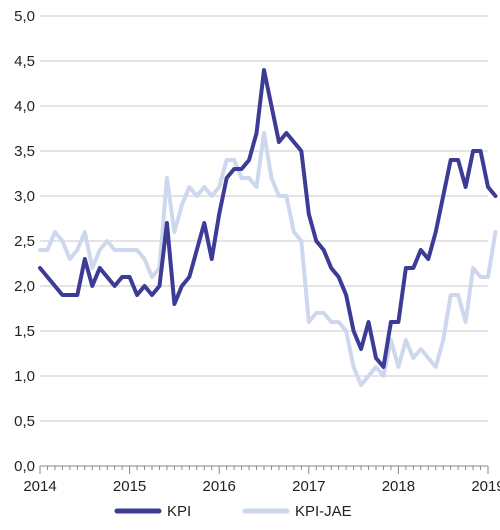  I want to click on y-tick-label: 2,5, so click(24, 241).